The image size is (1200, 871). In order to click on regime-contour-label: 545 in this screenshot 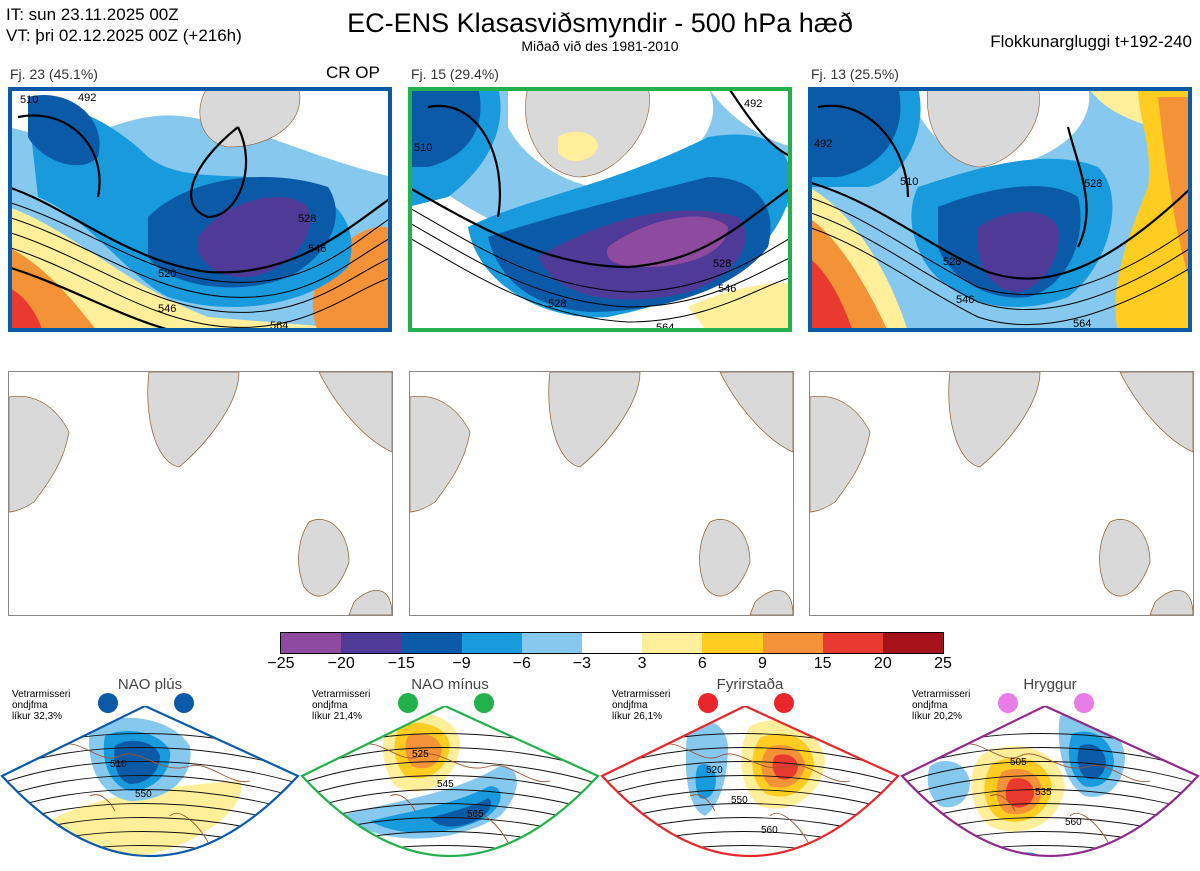, I will do `click(445, 784)`.